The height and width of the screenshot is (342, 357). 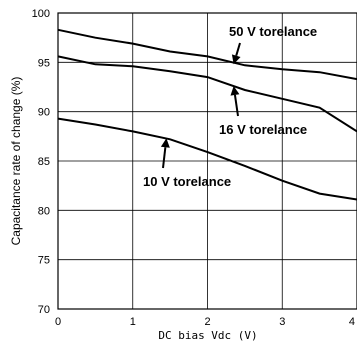 I want to click on annotation-label: 10 V torelance, so click(x=187, y=181).